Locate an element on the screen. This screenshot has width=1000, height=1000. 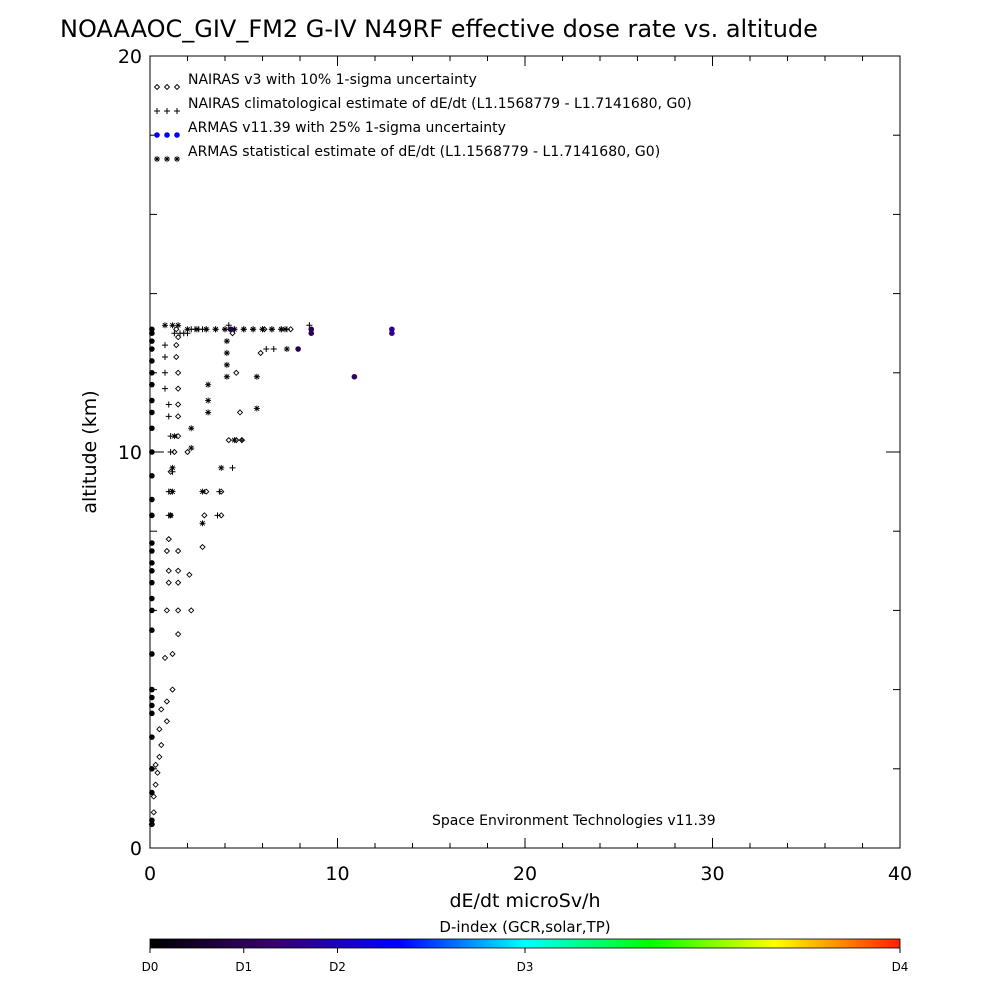
y-tick-label: 20 is located at coordinates (130, 57).